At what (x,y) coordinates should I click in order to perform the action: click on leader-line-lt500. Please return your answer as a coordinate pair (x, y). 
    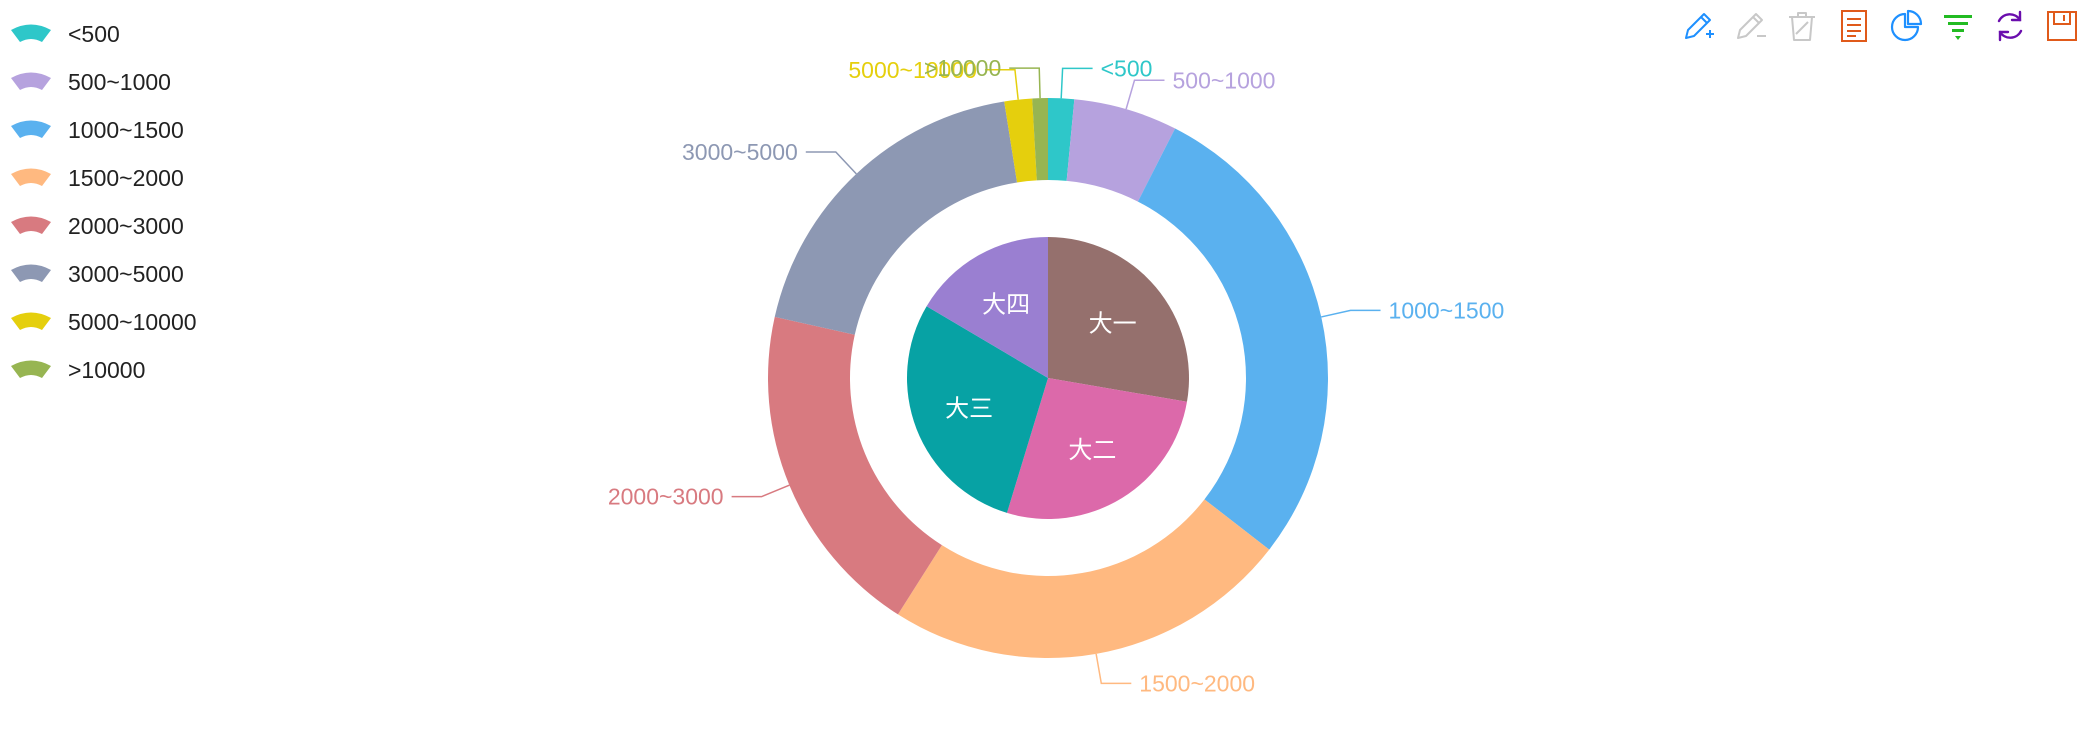
    Looking at the image, I should click on (1076, 83).